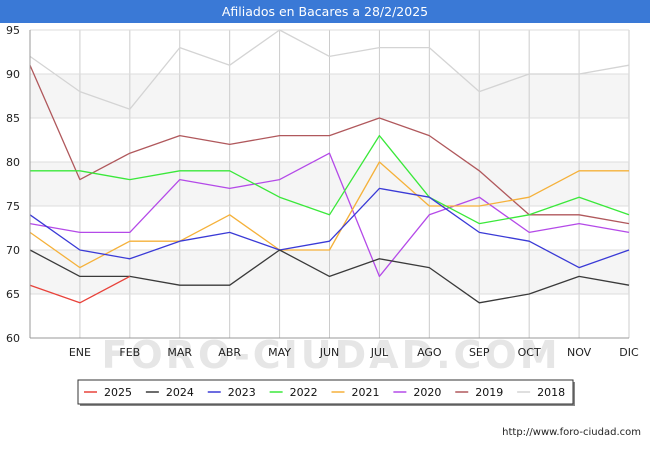 The height and width of the screenshot is (450, 650). What do you see at coordinates (429, 352) in the screenshot?
I see `x-tick-label: AGO` at bounding box center [429, 352].